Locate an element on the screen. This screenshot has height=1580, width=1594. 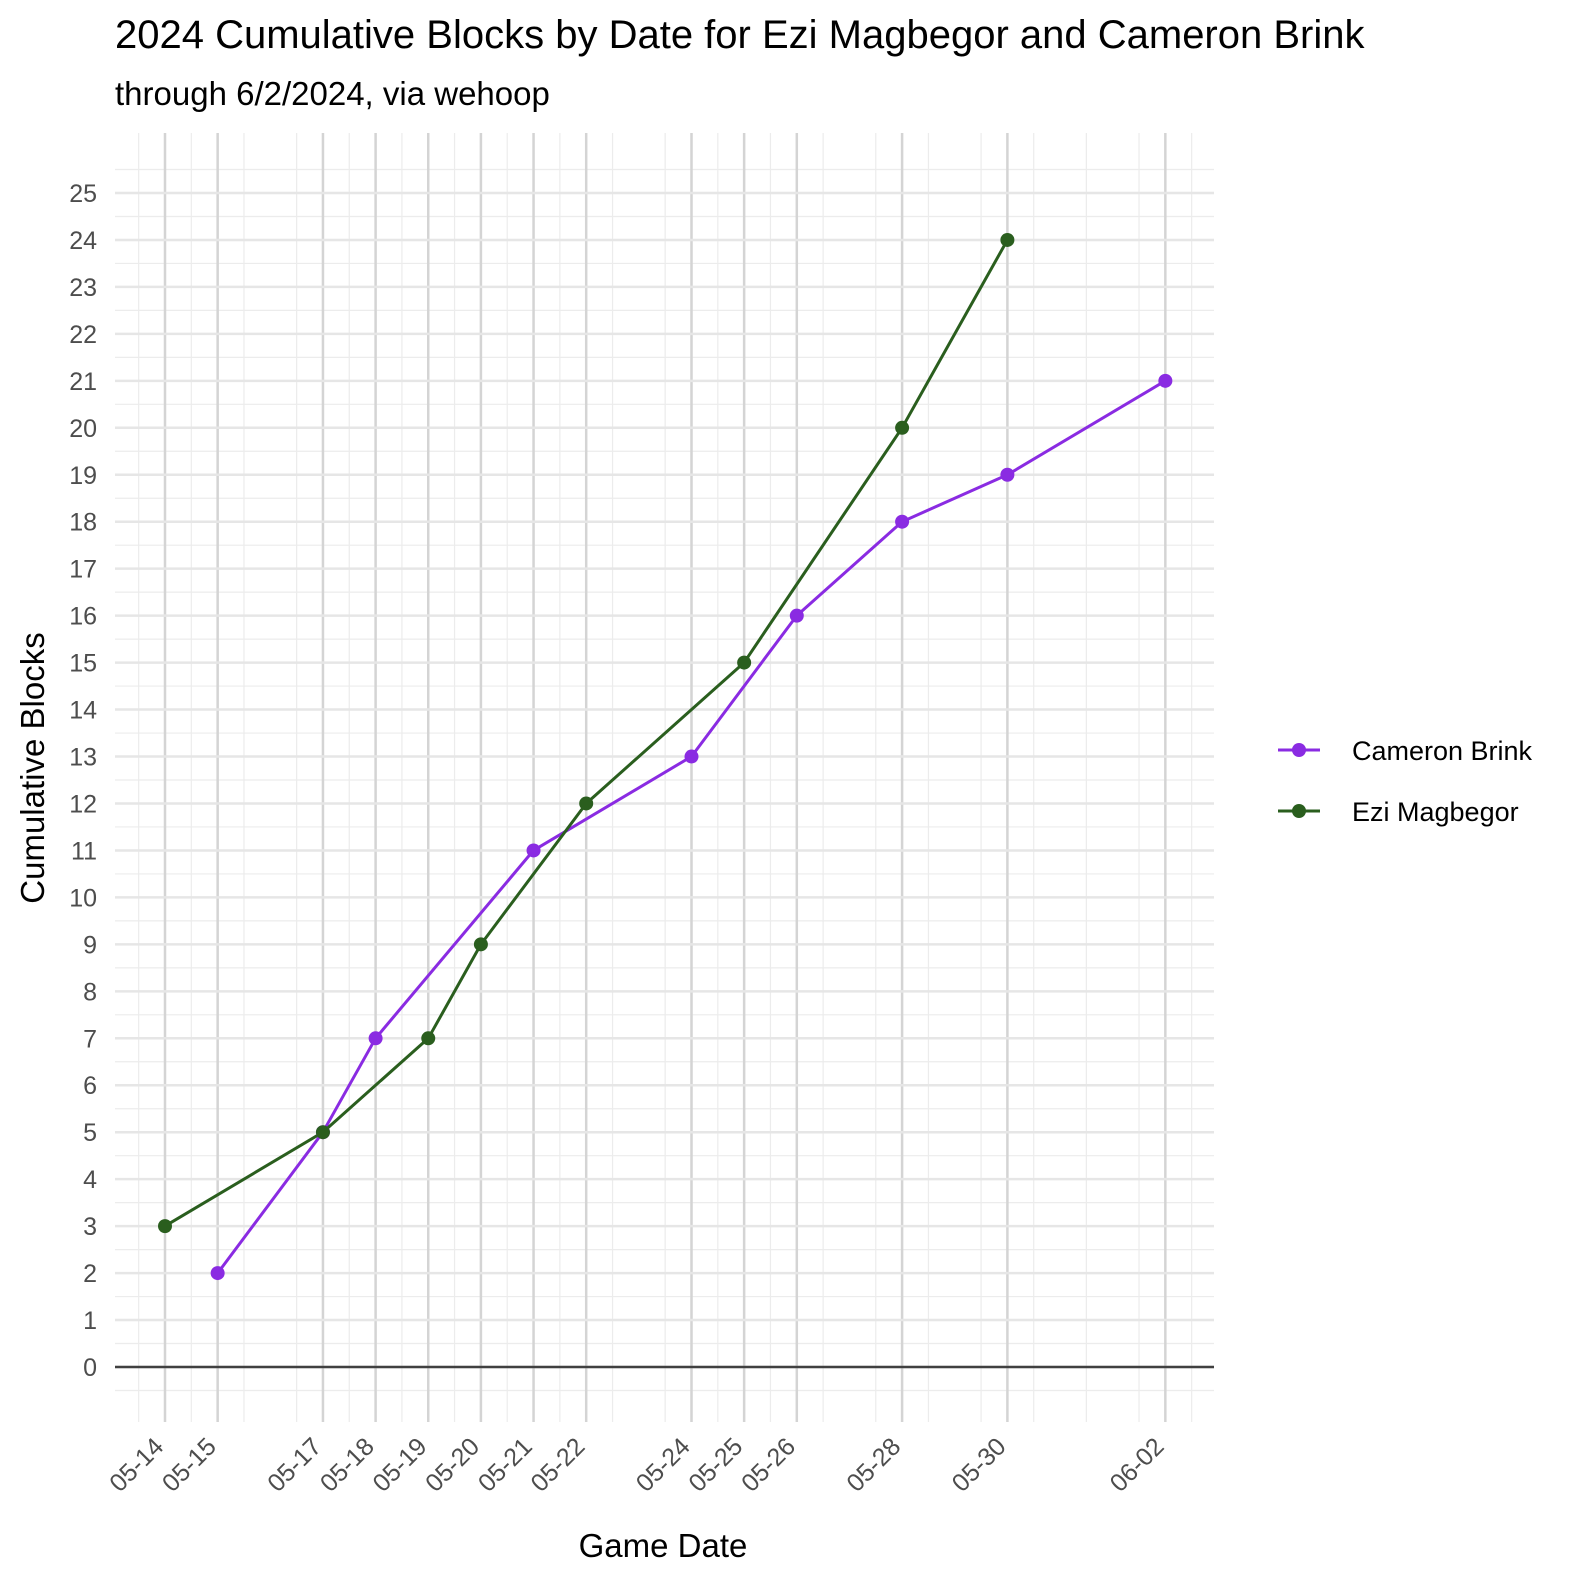
y-tick-label: 24 is located at coordinates (83, 241).